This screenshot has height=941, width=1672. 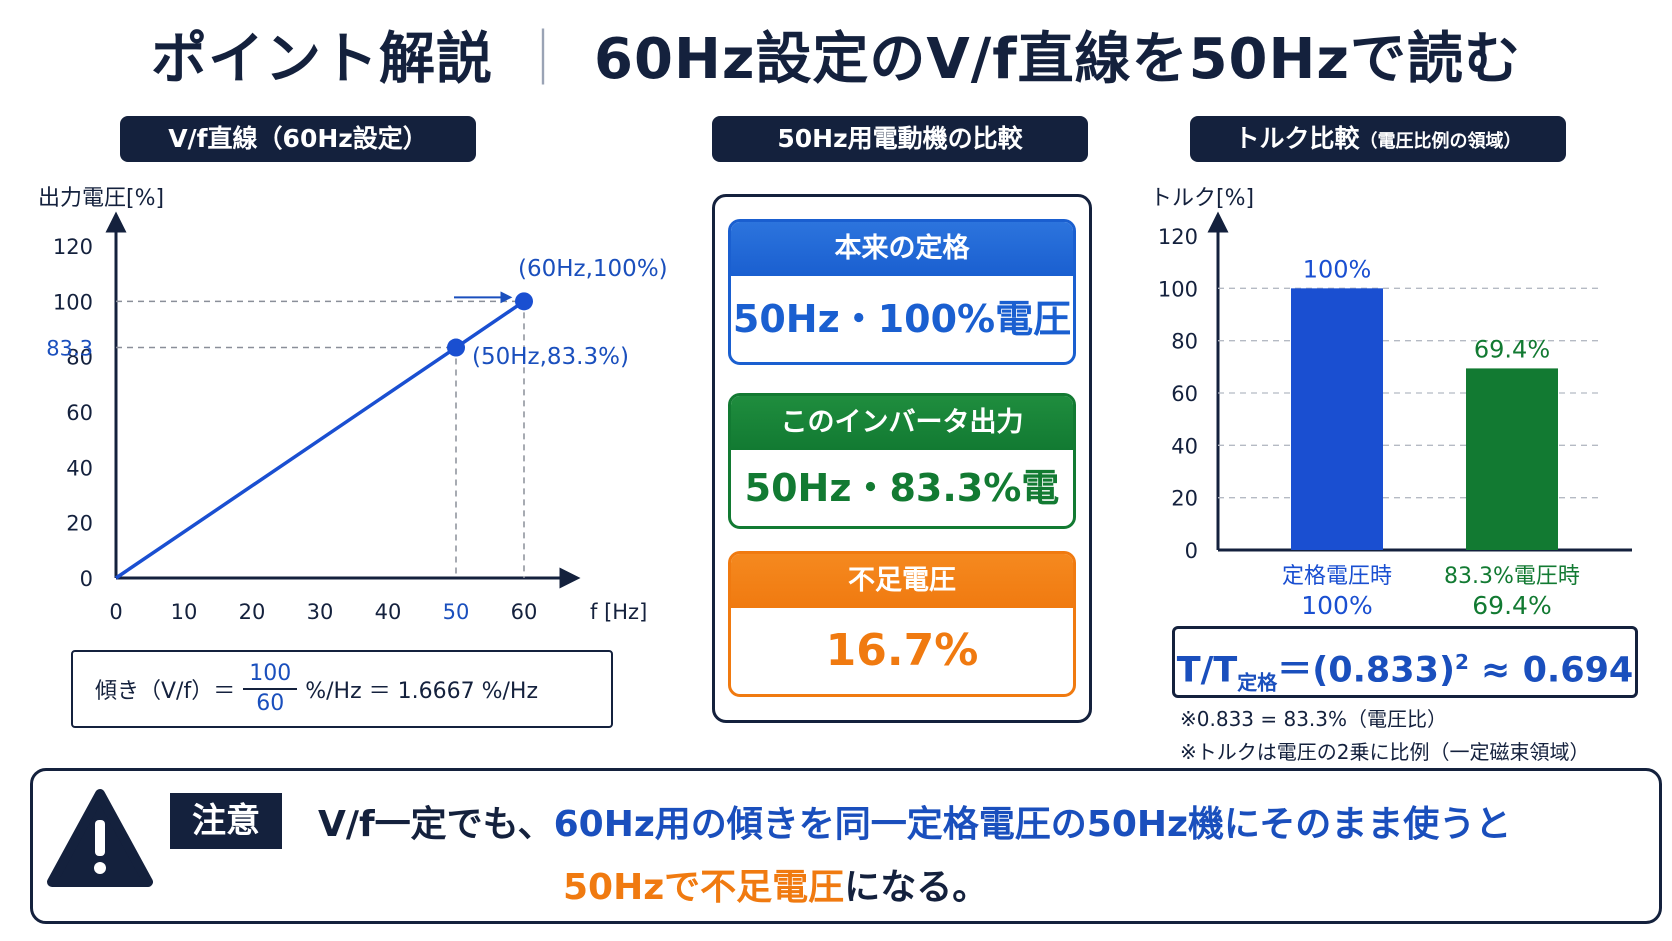 What do you see at coordinates (79, 524) in the screenshot?
I see `vf-y-tick-label: 20` at bounding box center [79, 524].